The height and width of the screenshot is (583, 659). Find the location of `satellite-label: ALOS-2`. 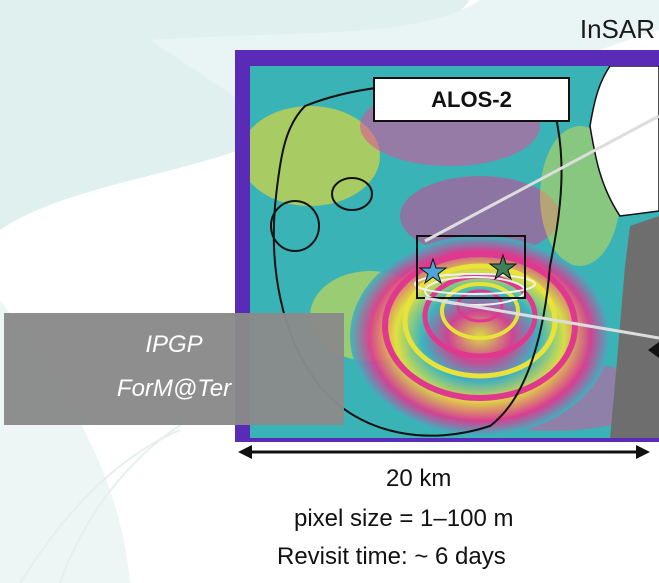

satellite-label: ALOS-2 is located at coordinates (471, 99).